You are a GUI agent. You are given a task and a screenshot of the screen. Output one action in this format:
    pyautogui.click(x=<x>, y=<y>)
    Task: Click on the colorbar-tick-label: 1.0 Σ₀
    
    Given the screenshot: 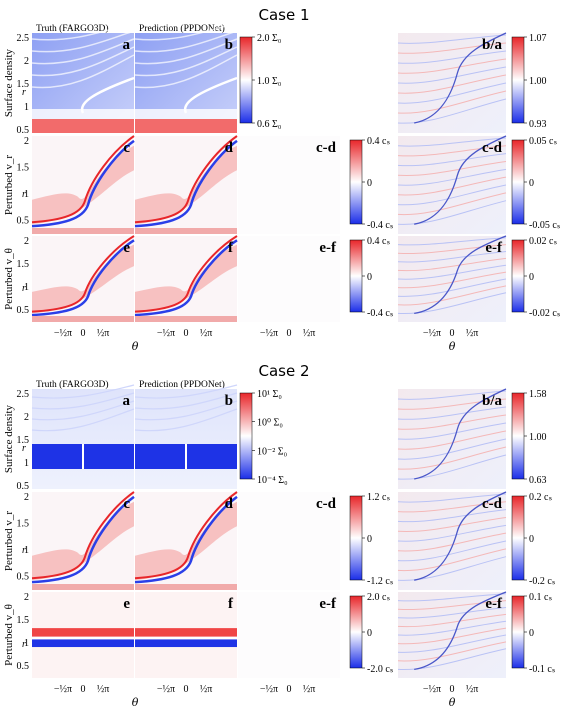 What is the action you would take?
    pyautogui.click(x=269, y=81)
    